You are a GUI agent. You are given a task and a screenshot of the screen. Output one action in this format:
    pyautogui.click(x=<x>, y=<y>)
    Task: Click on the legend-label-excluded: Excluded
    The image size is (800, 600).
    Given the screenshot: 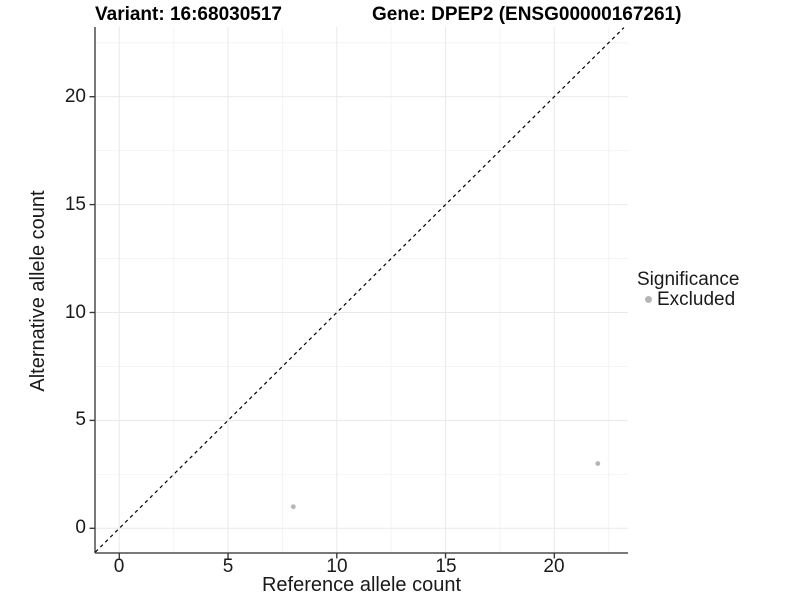 What is the action you would take?
    pyautogui.click(x=696, y=299)
    